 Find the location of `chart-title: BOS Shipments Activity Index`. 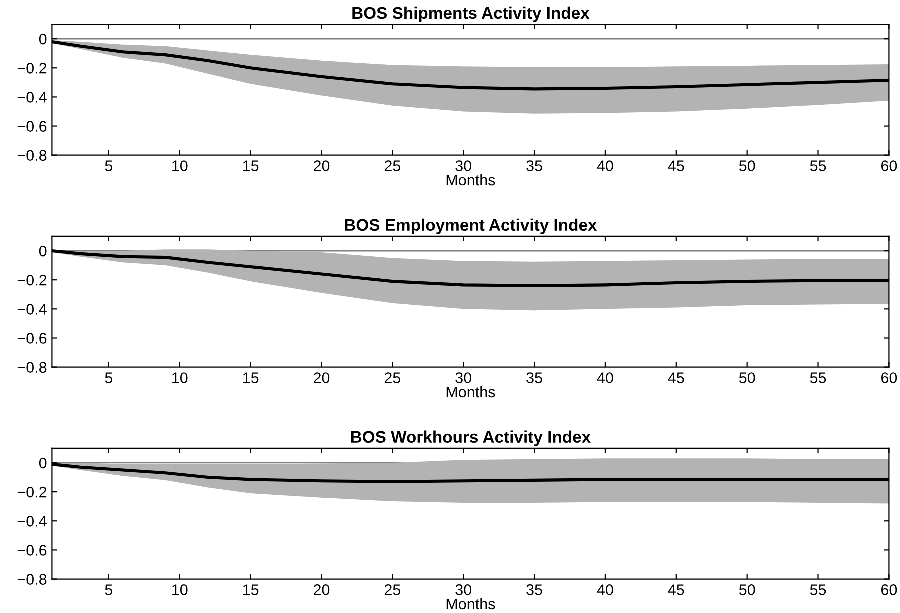

chart-title: BOS Shipments Activity Index is located at coordinates (471, 14).